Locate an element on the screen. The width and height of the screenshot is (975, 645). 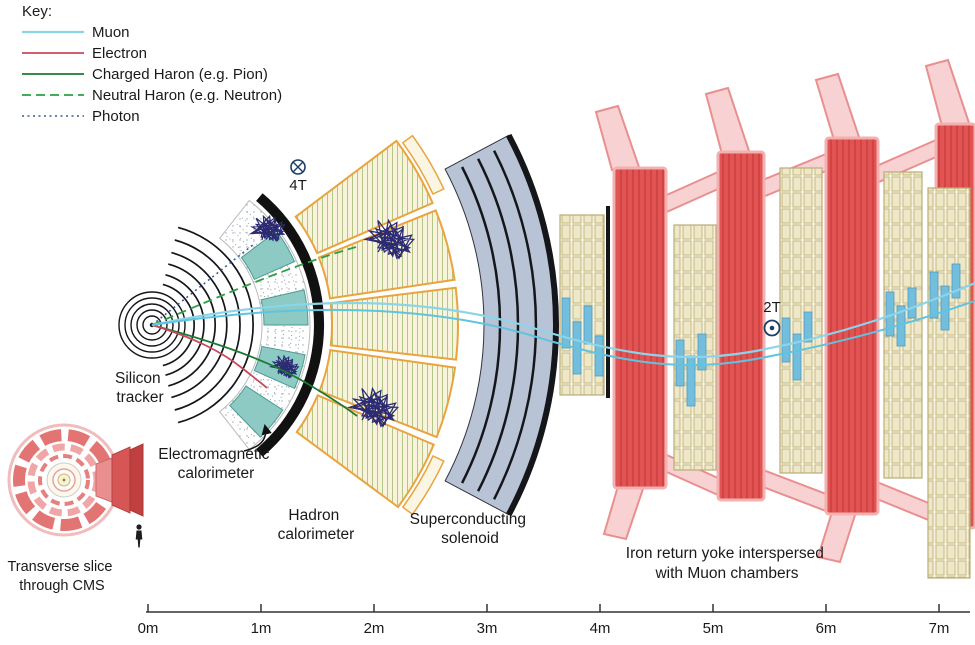
axis-tick-label: 7m is located at coordinates (939, 628).